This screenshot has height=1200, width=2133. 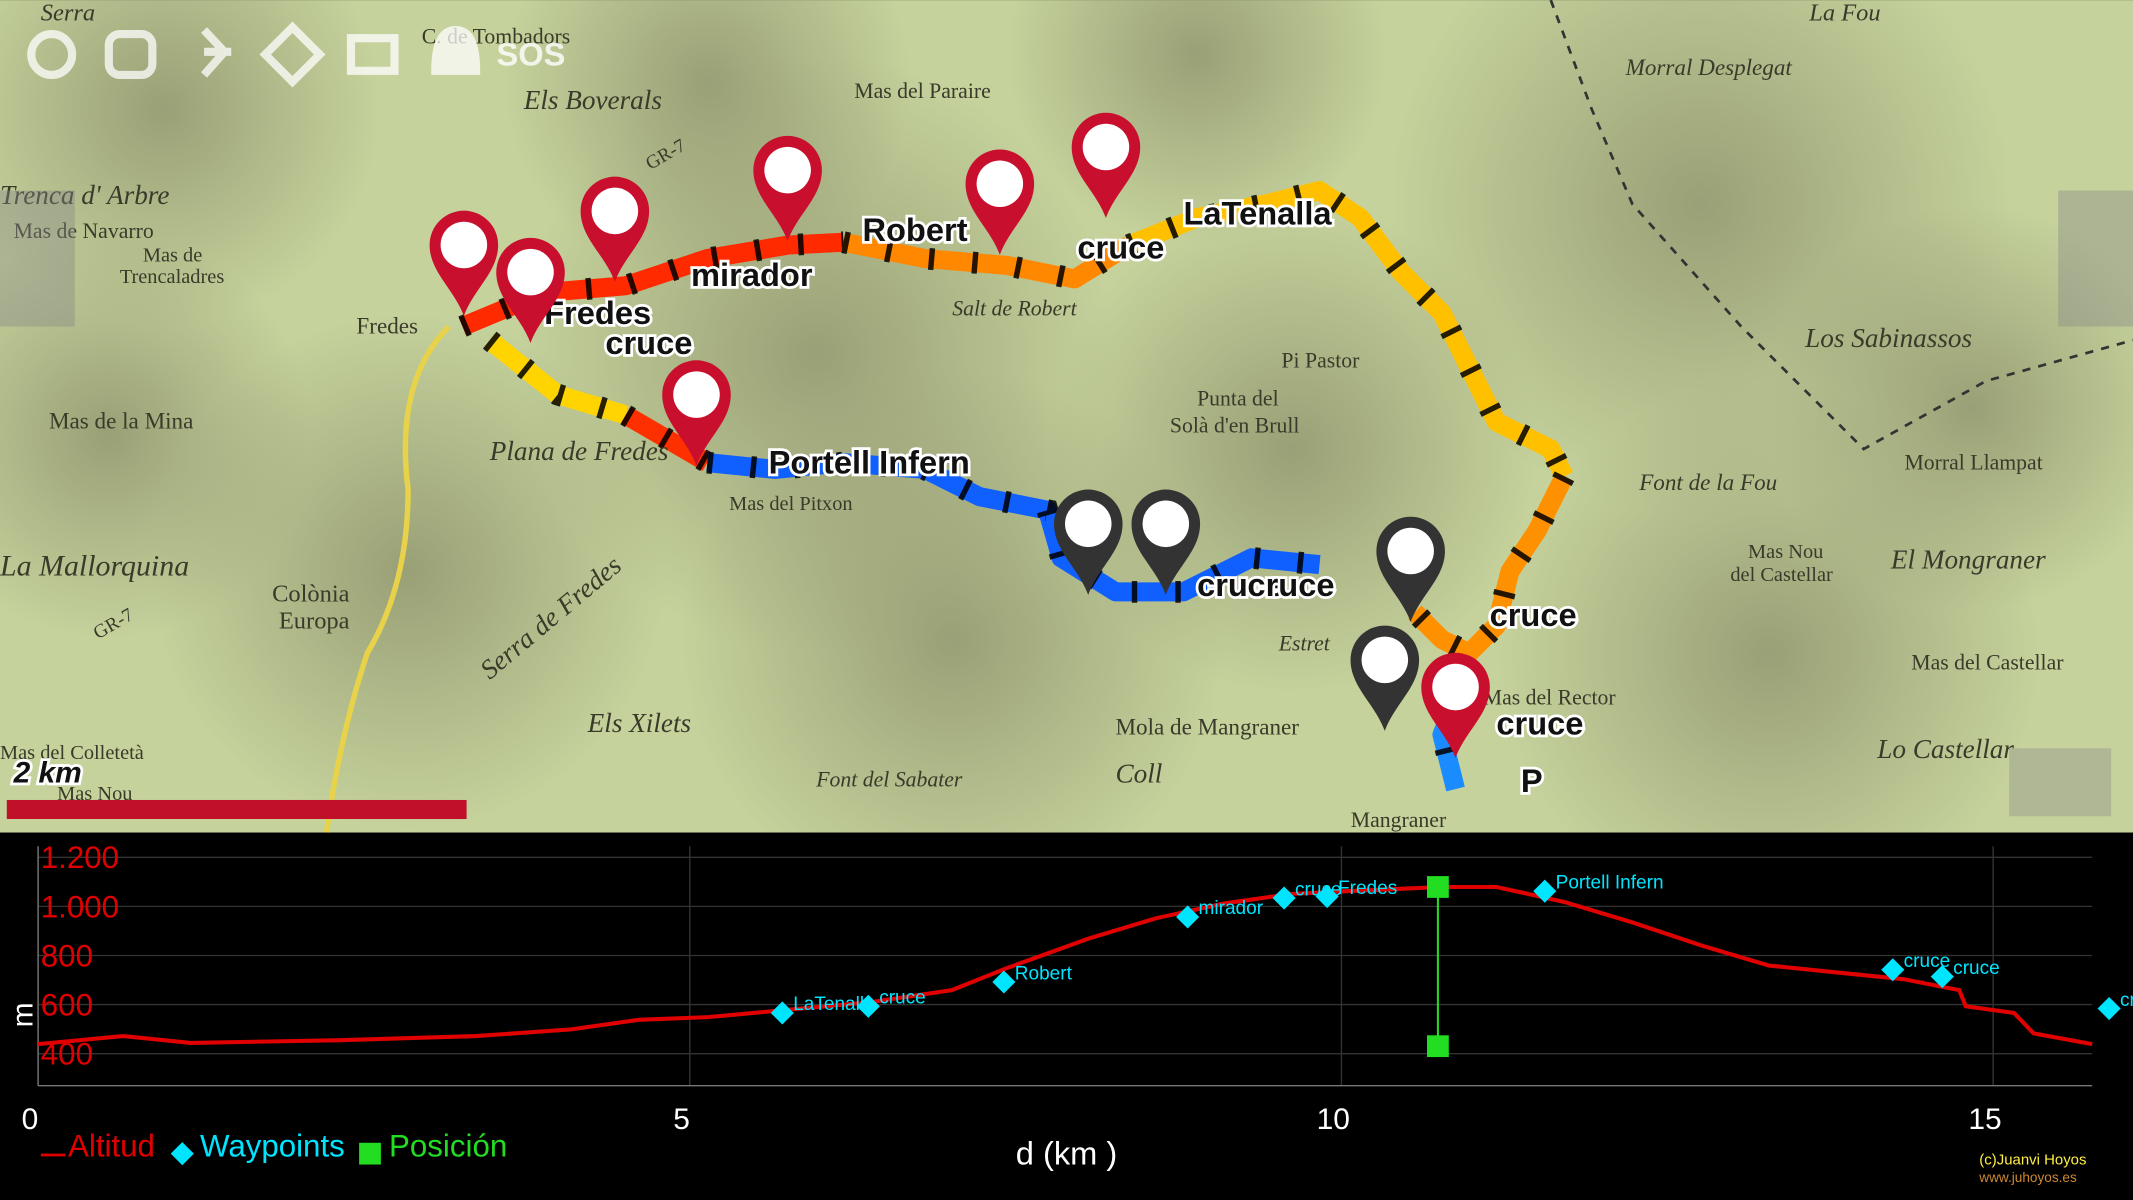 I want to click on place-label: Plana de Fredes, so click(x=579, y=451).